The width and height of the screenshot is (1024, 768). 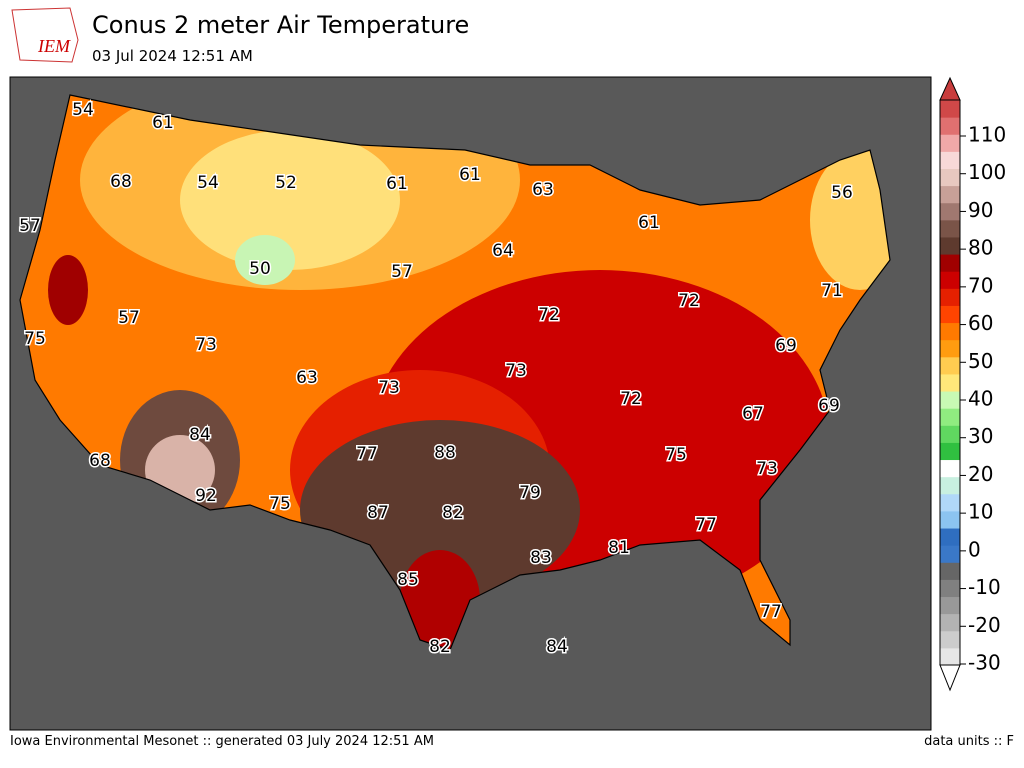 What do you see at coordinates (980, 361) in the screenshot?
I see `colorbar-tick-label: 50` at bounding box center [980, 361].